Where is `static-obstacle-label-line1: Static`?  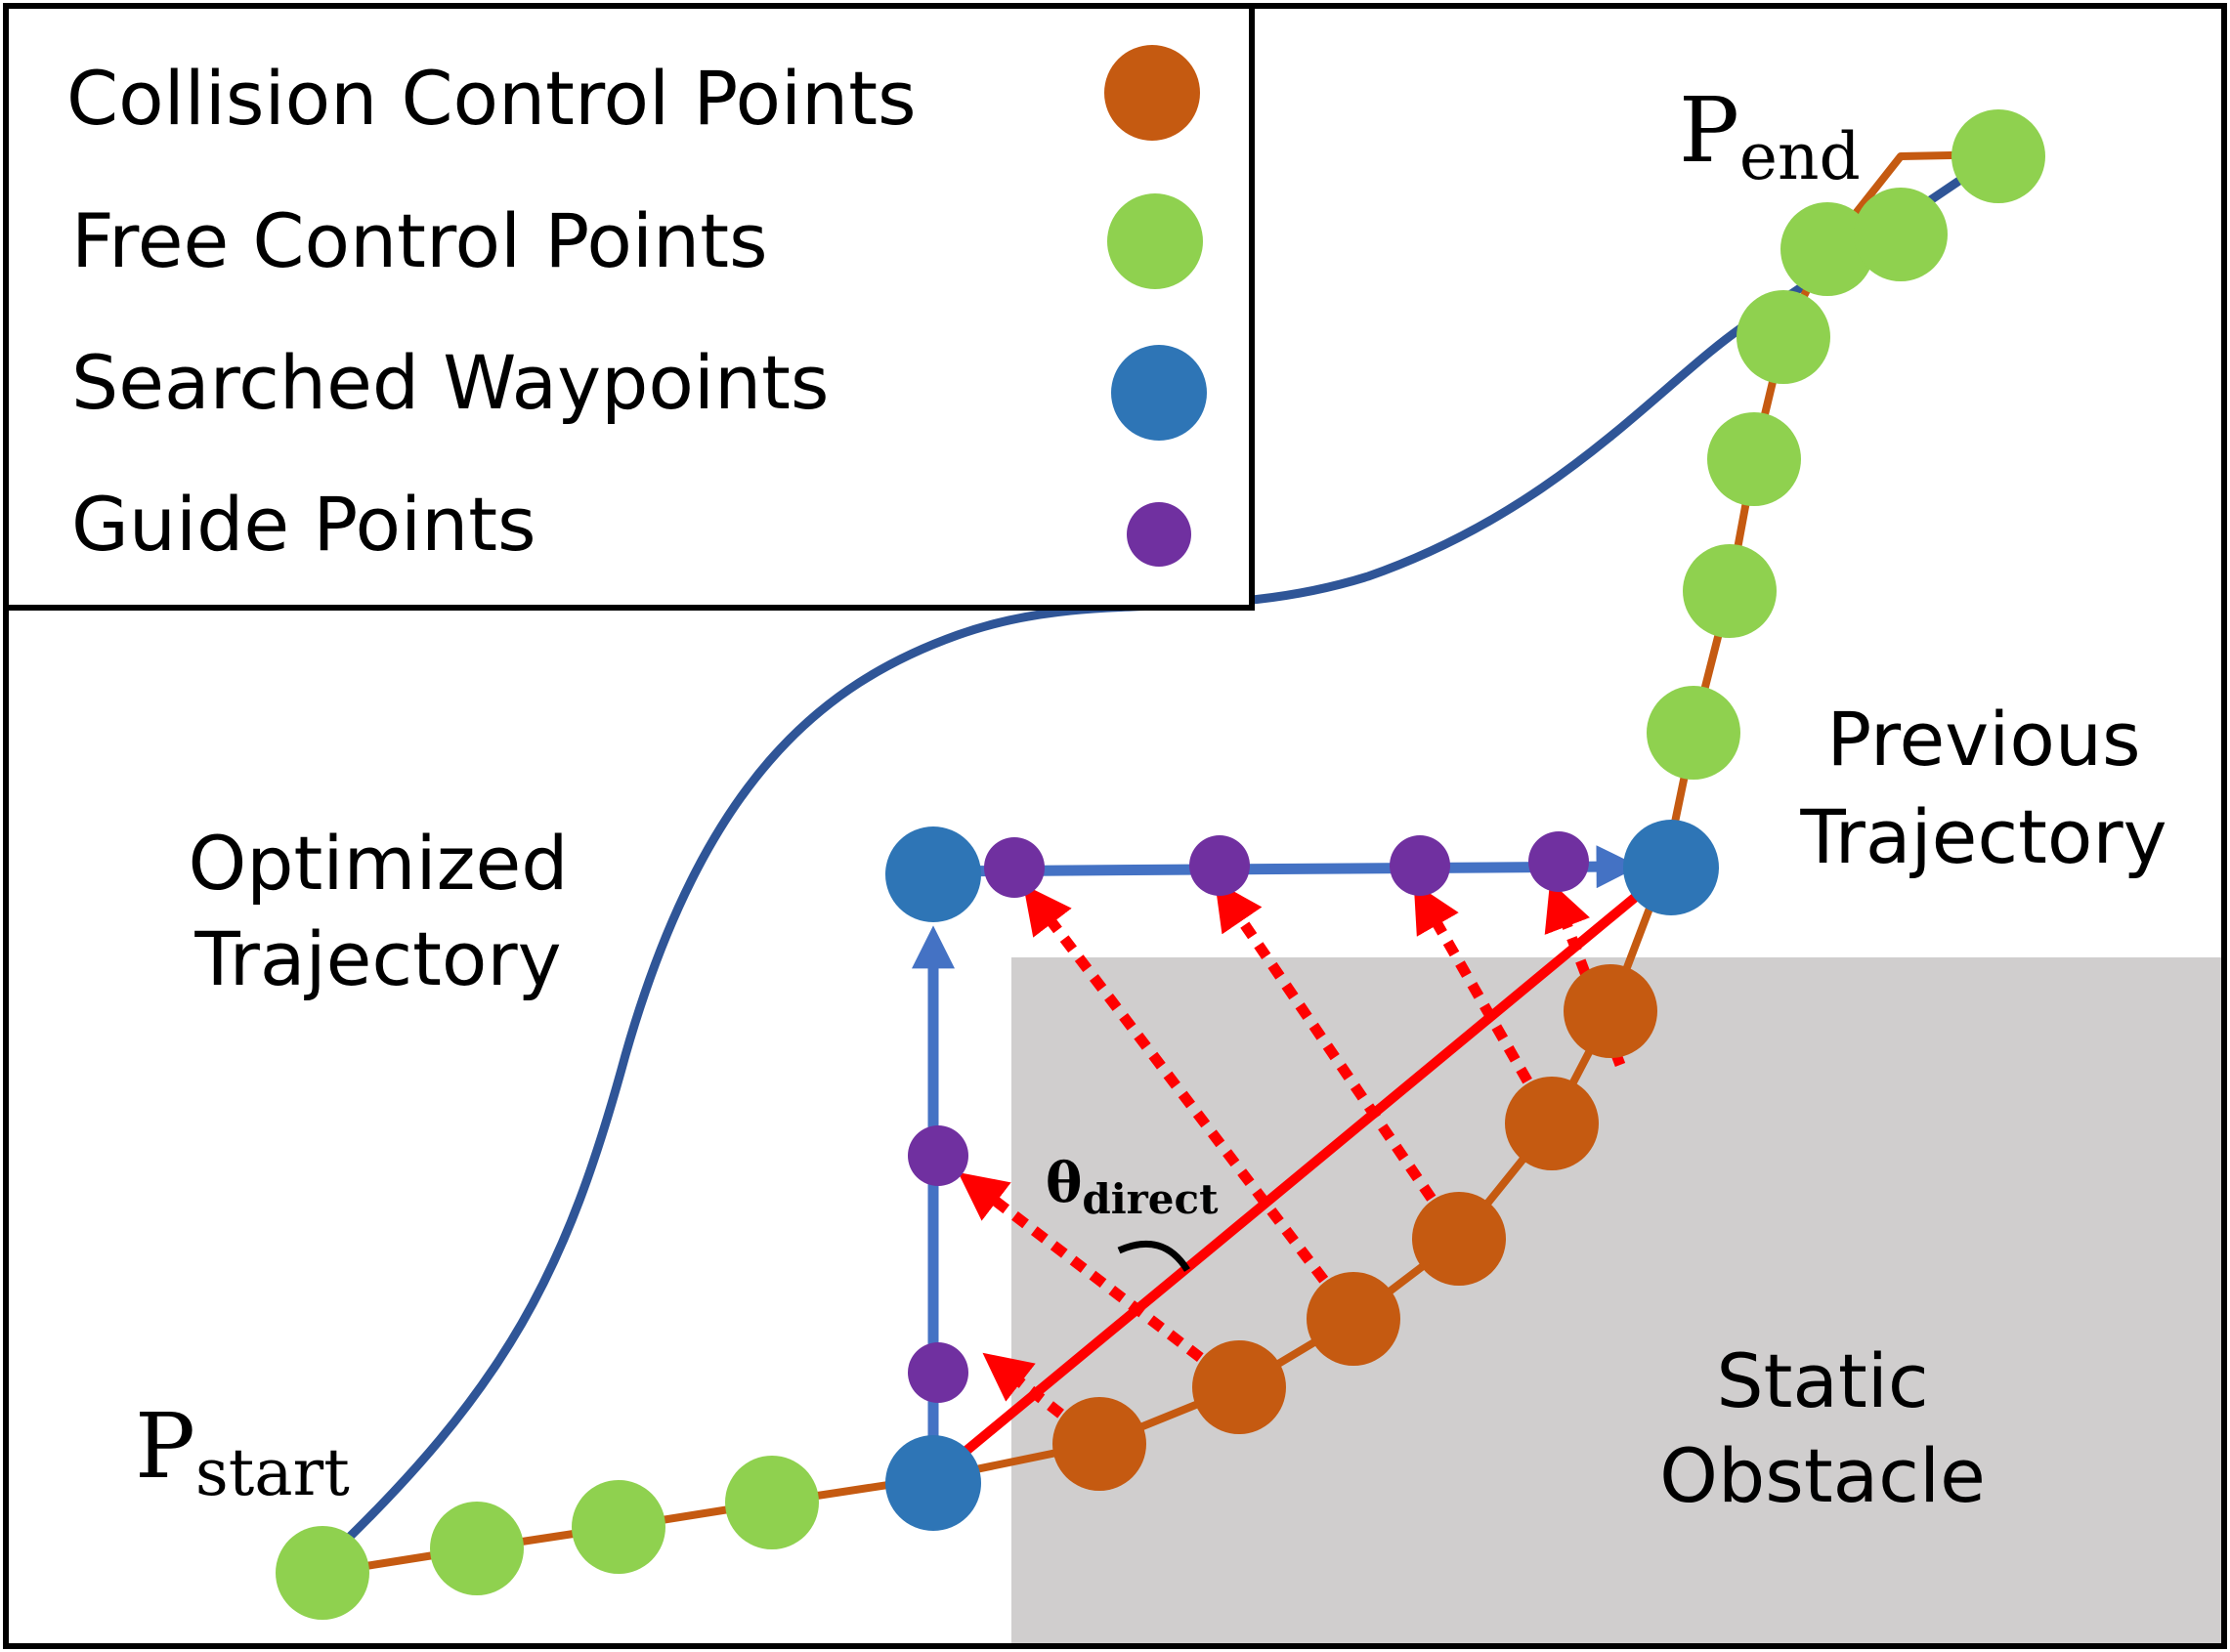 static-obstacle-label-line1: Static is located at coordinates (1822, 1380).